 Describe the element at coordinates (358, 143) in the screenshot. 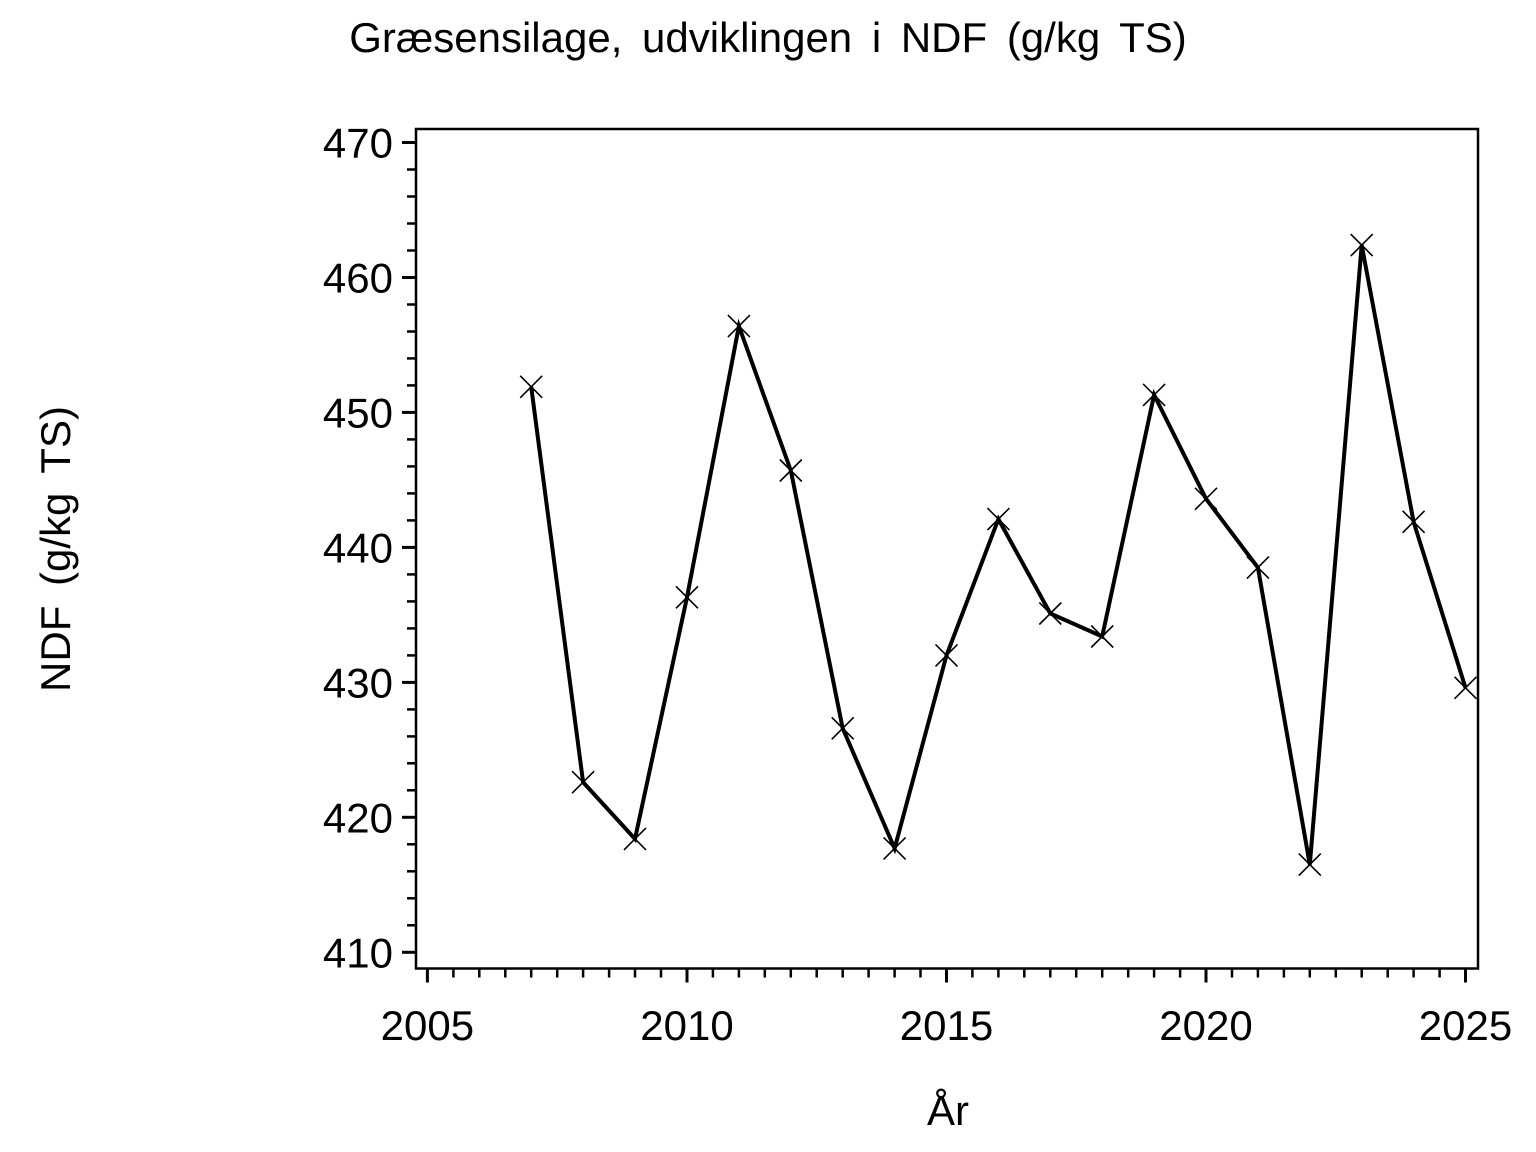

I see `y-tick-label: 470` at that location.